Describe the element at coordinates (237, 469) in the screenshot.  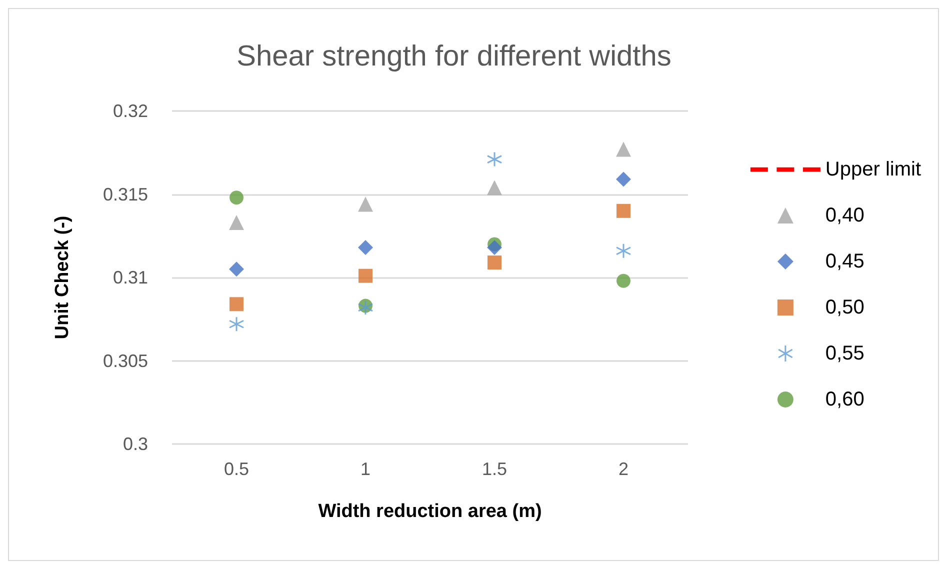
I see `x-tick-label: 0.5` at that location.